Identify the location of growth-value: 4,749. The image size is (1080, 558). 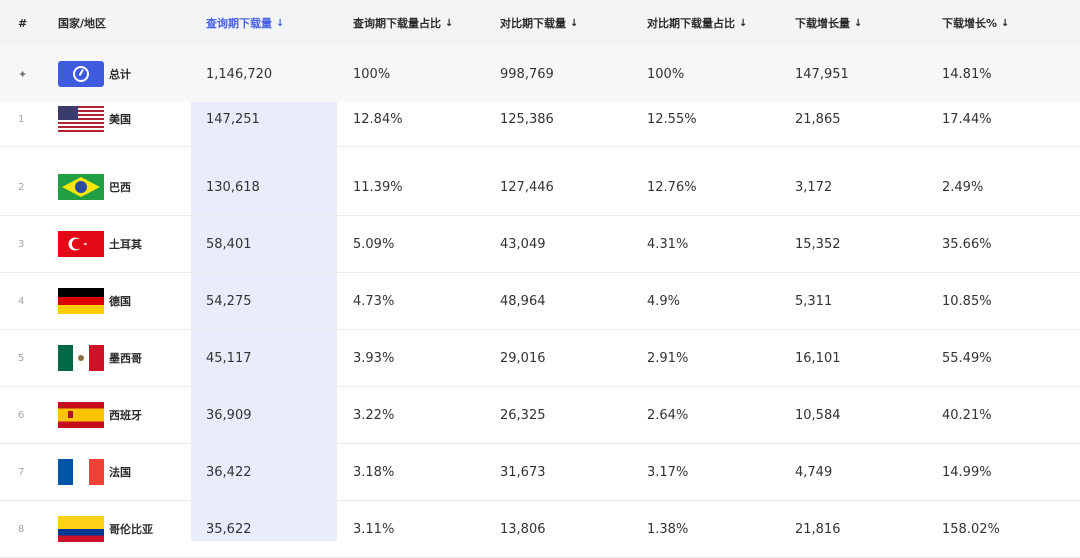
(814, 472).